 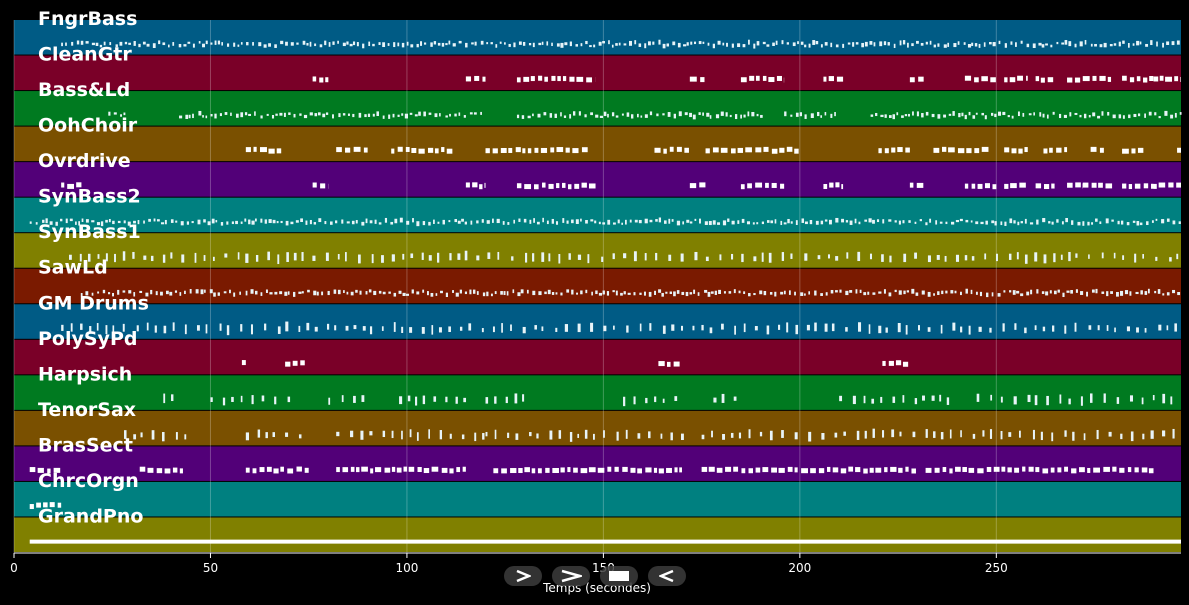 What do you see at coordinates (210, 568) in the screenshot?
I see `x-tick-label: 50` at bounding box center [210, 568].